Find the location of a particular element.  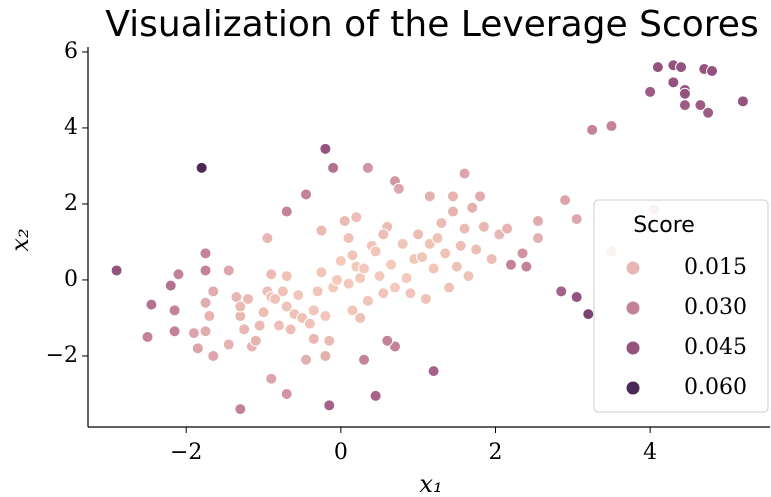

y-tick-label: 4 is located at coordinates (71, 127).